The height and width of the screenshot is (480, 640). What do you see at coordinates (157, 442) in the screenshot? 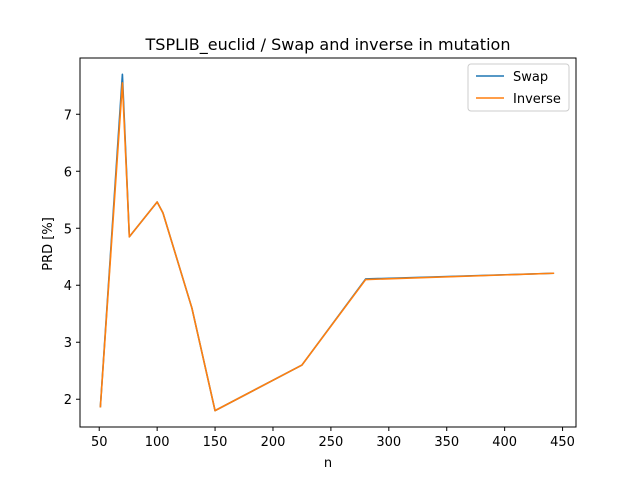
I see `x-tick-label: 100` at bounding box center [157, 442].